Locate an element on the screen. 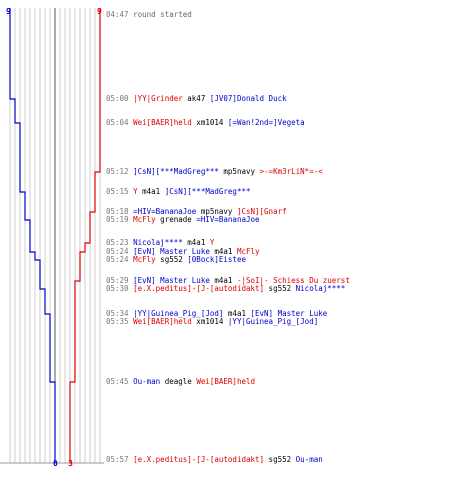 Image resolution: width=450 pixels, height=500 pixels. player-name: ]CsN][Gnarf is located at coordinates (261, 211).